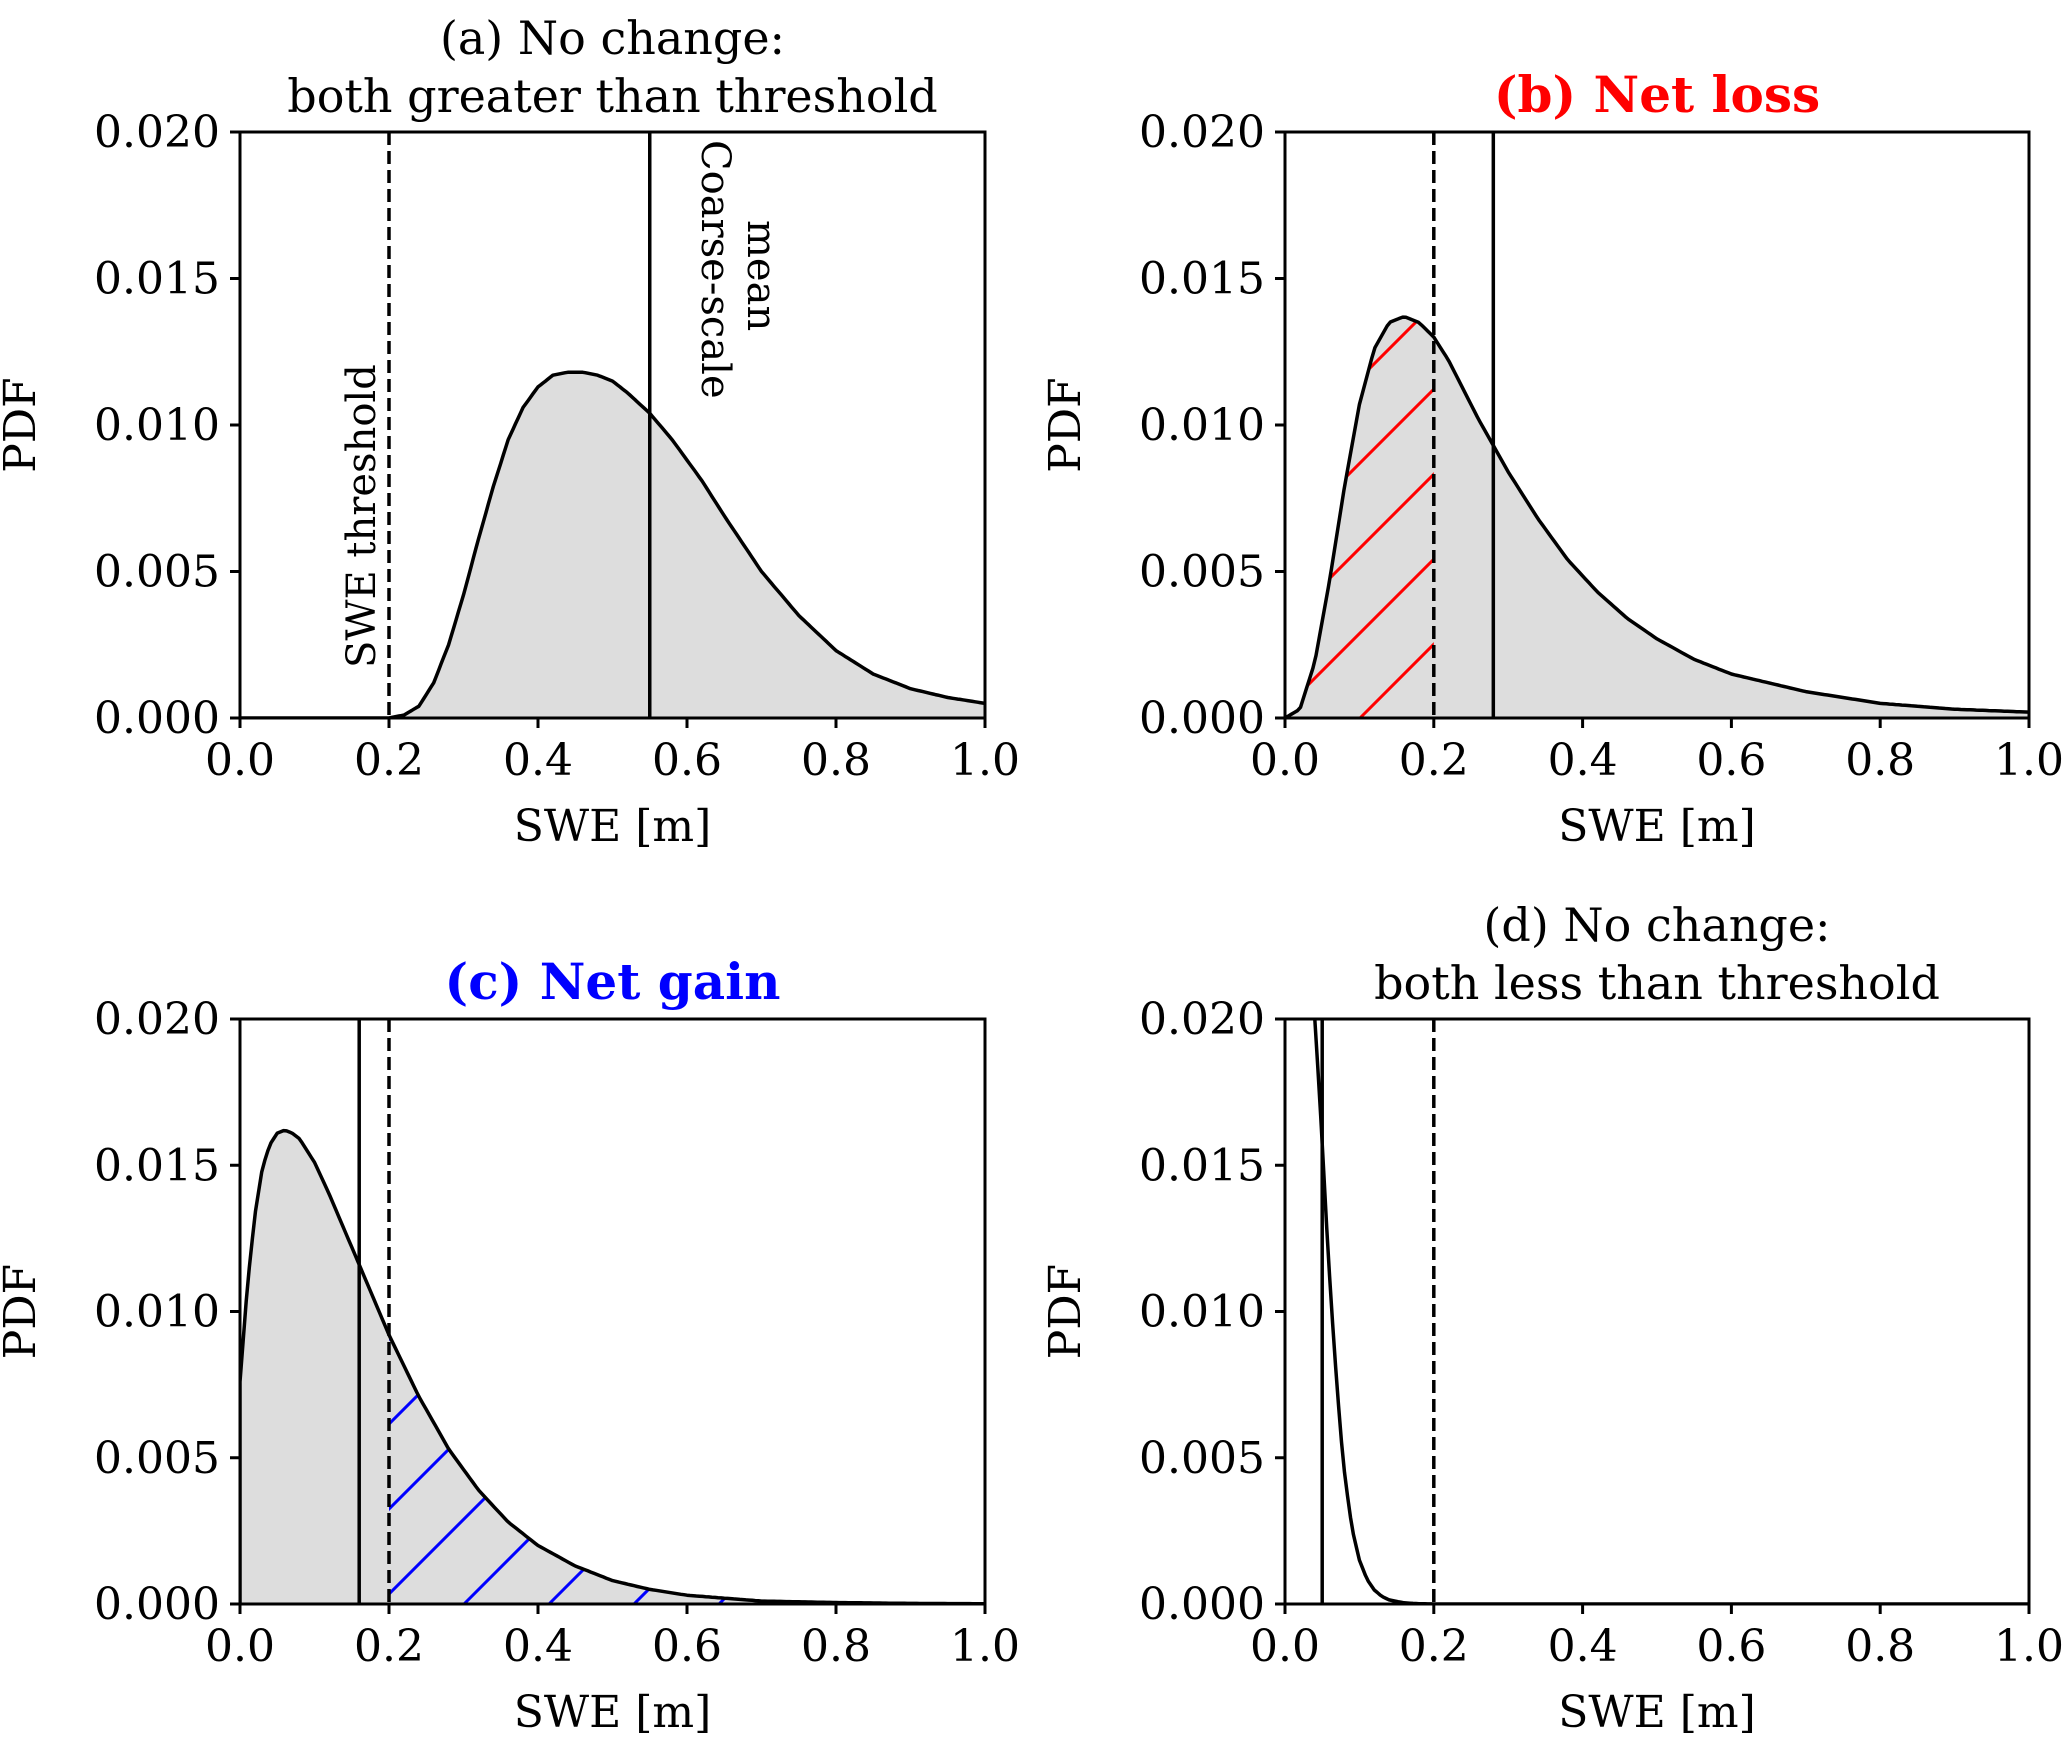  I want to click on axes-frame, so click(1657, 1311).